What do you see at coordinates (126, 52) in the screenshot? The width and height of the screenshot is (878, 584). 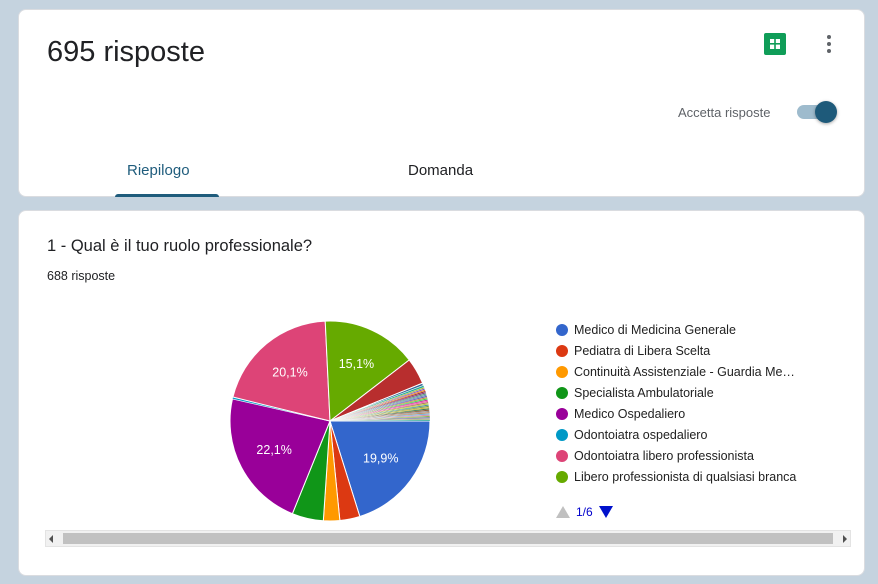 I see `responses-count-title: 695 risposte` at bounding box center [126, 52].